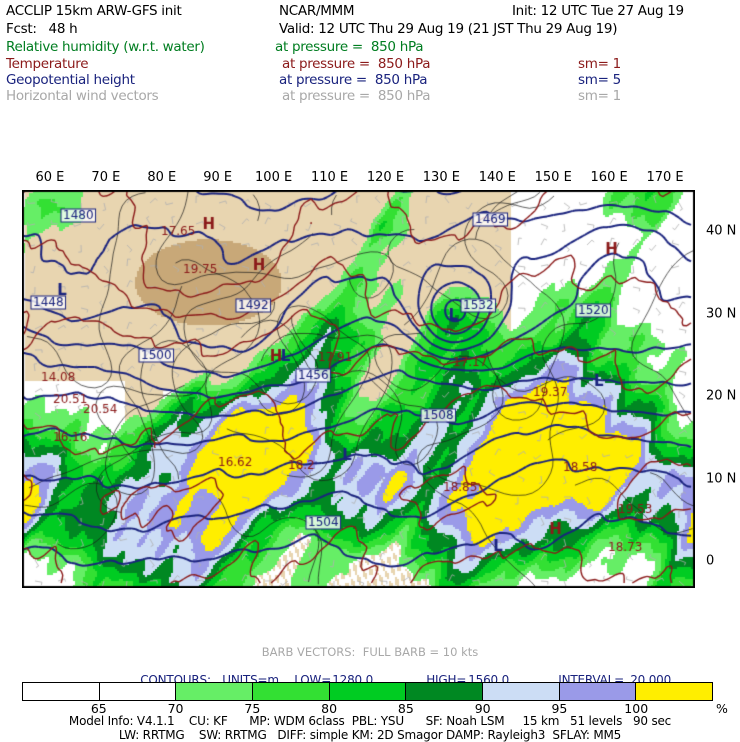 The height and width of the screenshot is (742, 740). I want to click on lat-tick-label: 20 N, so click(721, 396).